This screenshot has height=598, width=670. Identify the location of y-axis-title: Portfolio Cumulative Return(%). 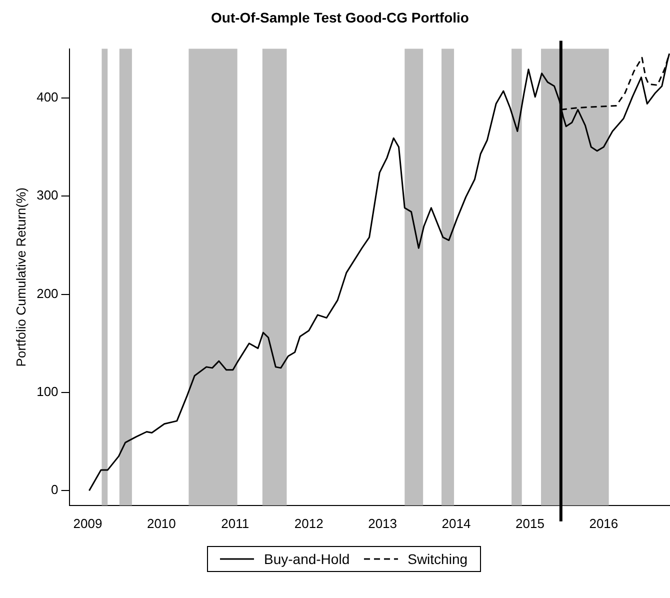
(20, 277).